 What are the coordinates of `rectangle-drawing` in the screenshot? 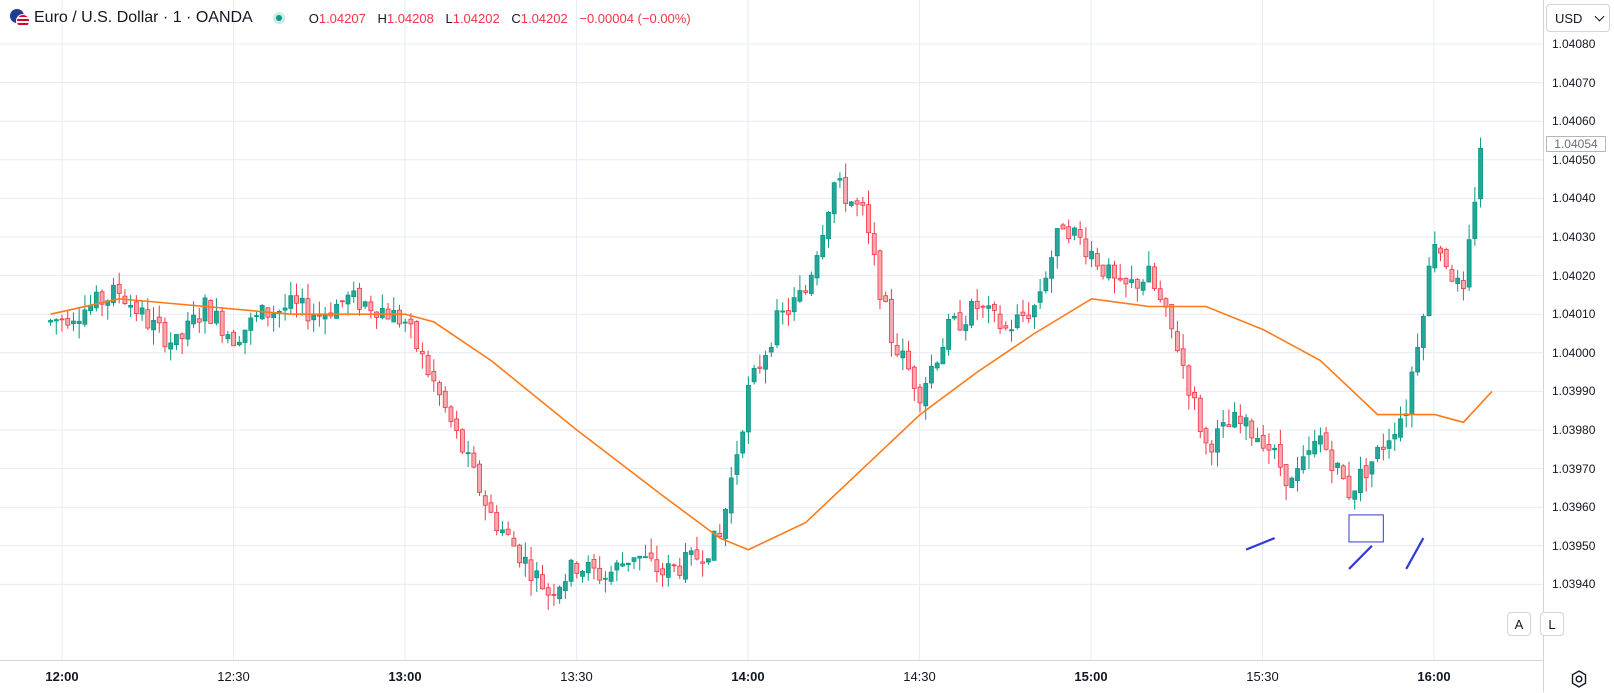 It's located at (1366, 528).